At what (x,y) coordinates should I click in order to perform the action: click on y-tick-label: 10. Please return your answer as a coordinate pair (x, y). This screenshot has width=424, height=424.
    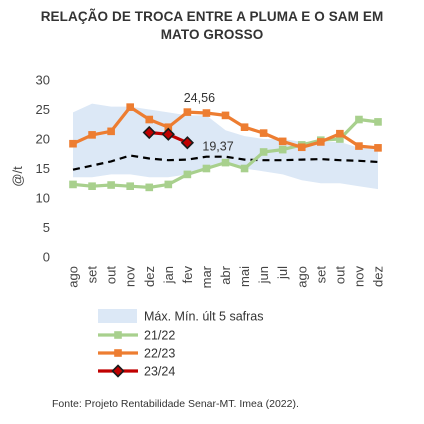
    Looking at the image, I should click on (43, 198).